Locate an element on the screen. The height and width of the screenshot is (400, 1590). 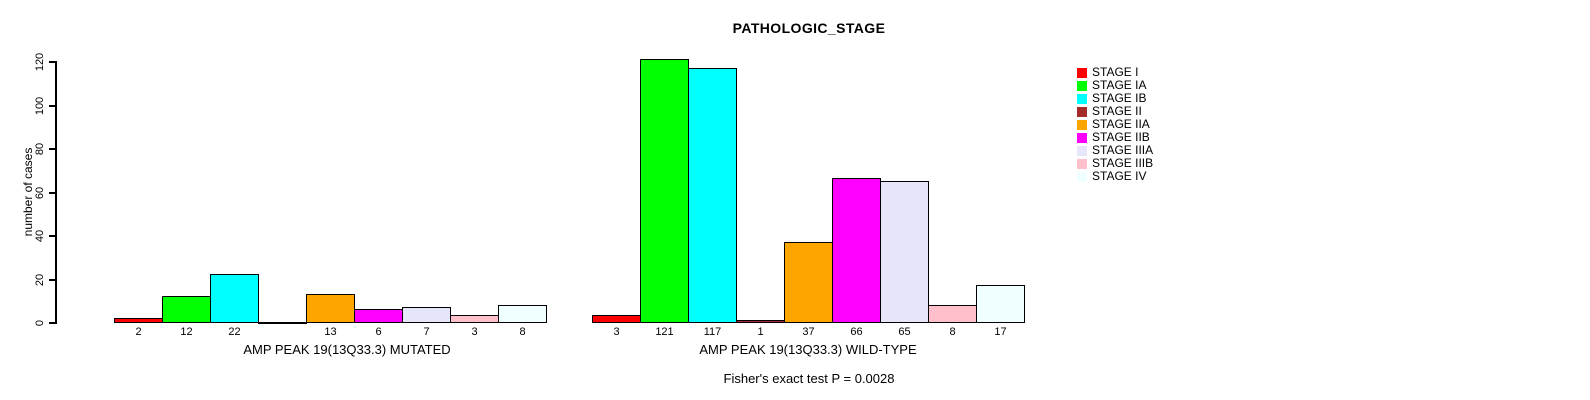
y-tick-label: 0 is located at coordinates (40, 323).